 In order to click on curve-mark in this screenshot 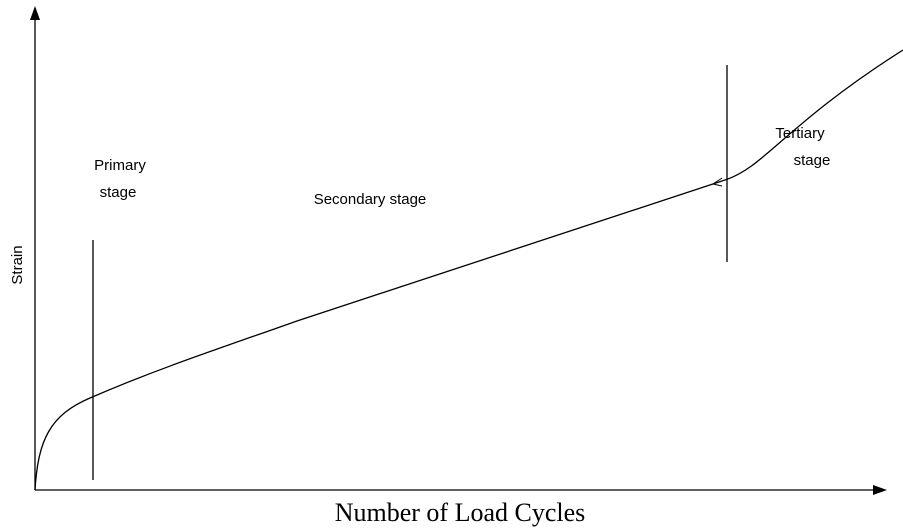, I will do `click(717, 182)`.